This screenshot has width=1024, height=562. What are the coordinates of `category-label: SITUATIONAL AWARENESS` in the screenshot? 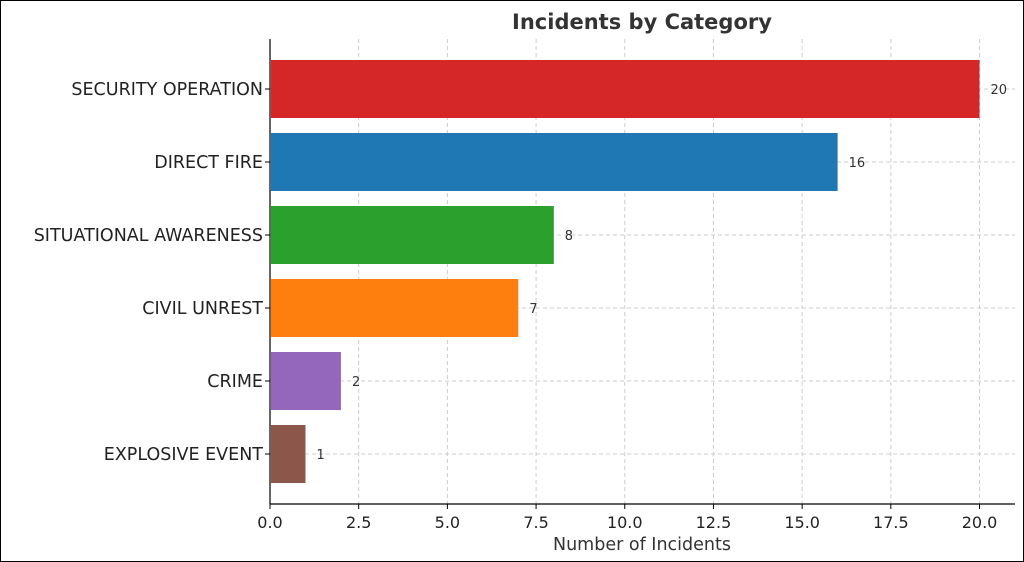 It's located at (148, 236).